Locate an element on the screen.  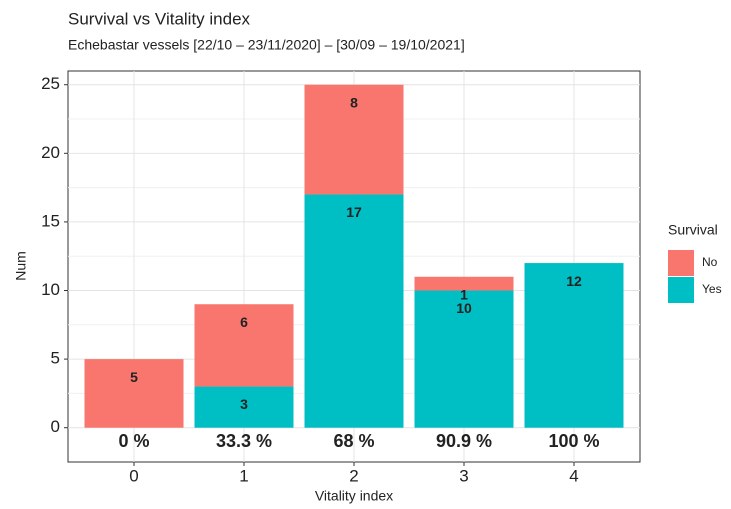
data-label: 3 is located at coordinates (244, 404).